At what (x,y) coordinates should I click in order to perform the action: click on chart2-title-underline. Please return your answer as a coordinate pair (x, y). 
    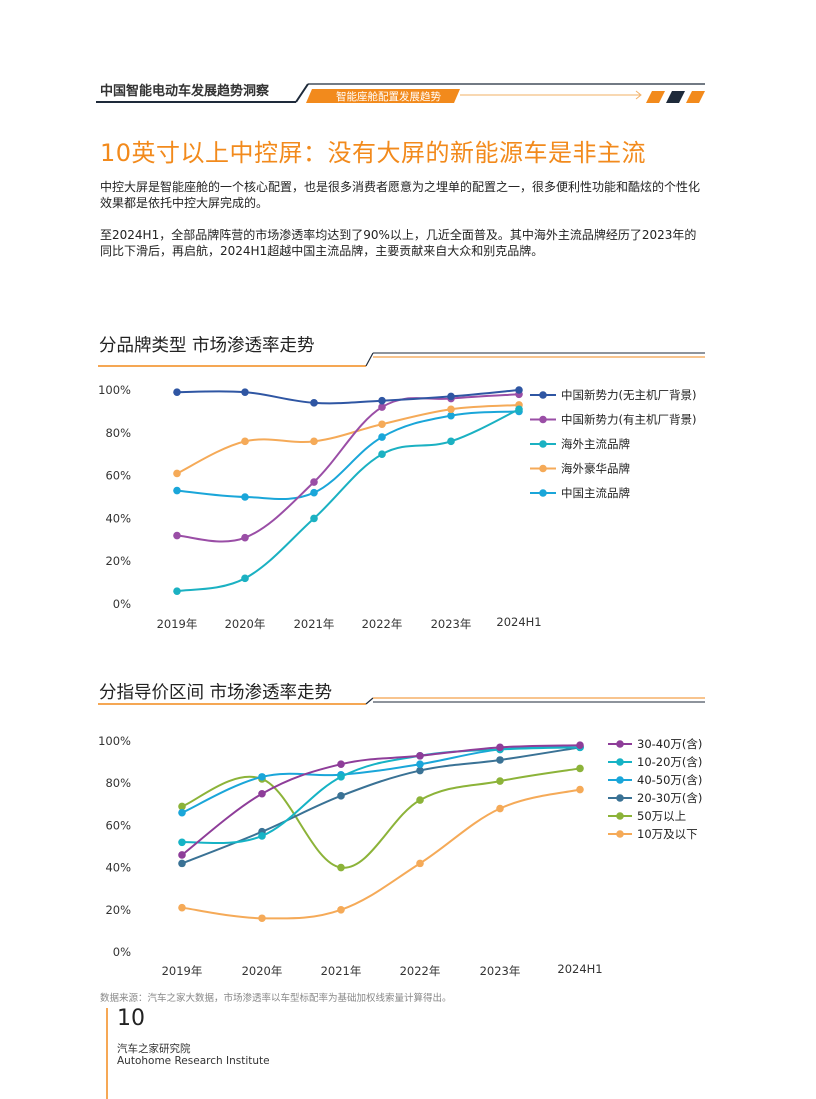
    Looking at the image, I should click on (401, 701).